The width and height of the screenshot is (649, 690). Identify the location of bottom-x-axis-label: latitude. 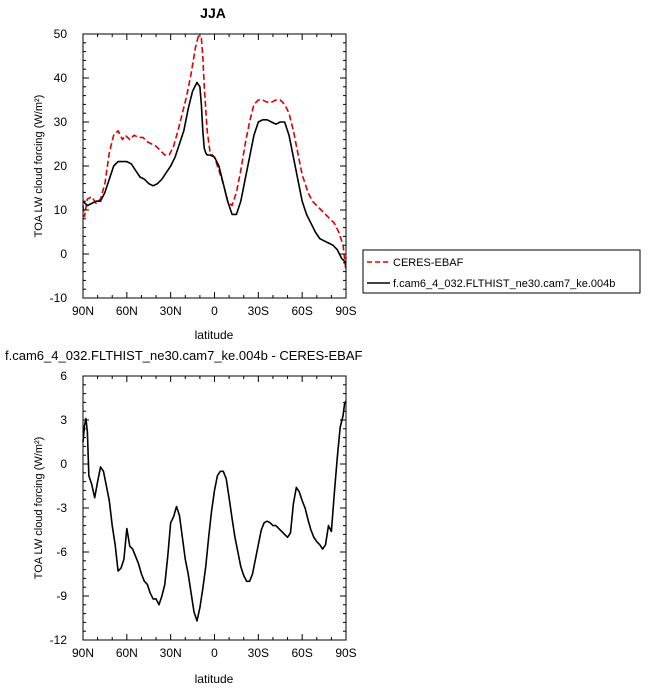
(214, 679).